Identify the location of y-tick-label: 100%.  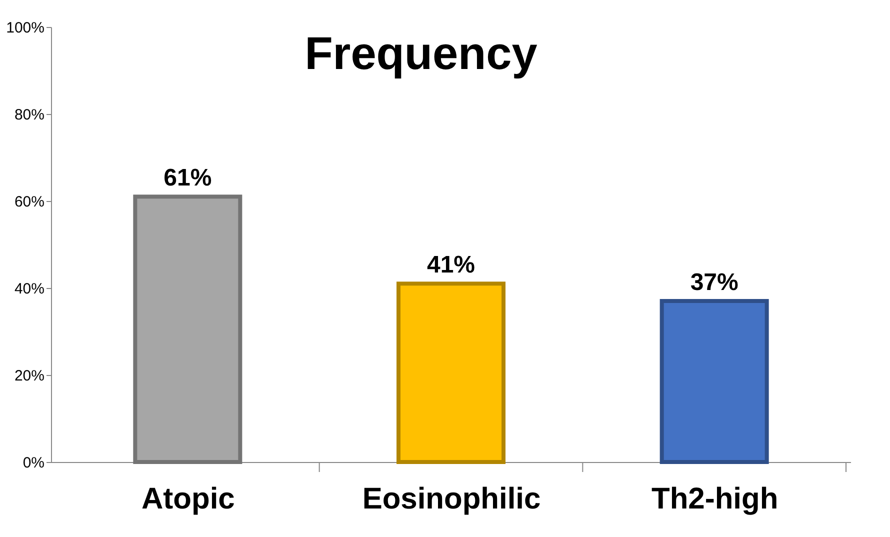
(25, 28).